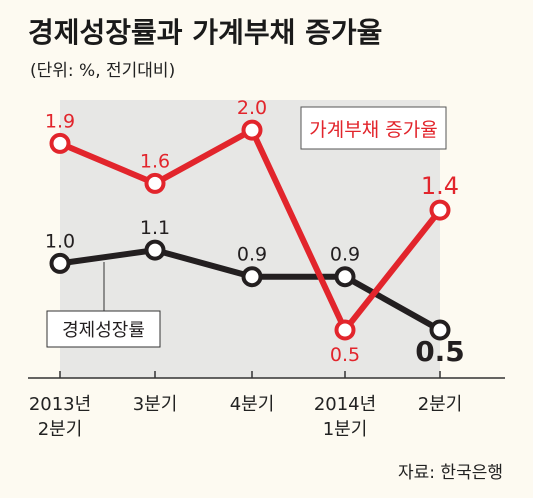 The height and width of the screenshot is (498, 533). I want to click on growth-value-label: 1.1, so click(155, 228).